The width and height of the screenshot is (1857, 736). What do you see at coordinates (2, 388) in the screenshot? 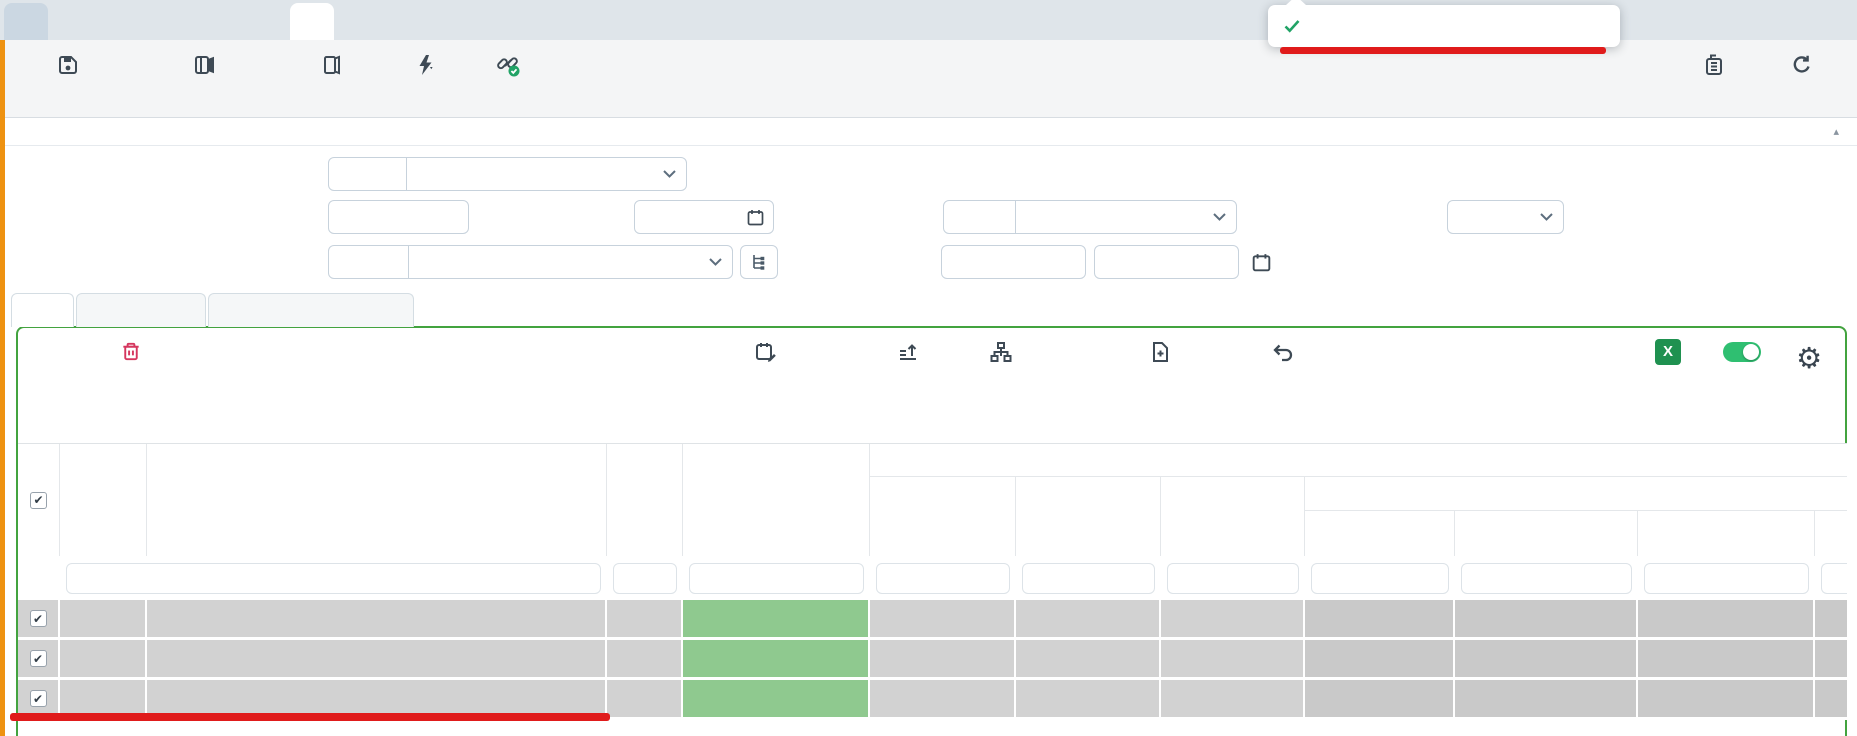
I see `left-edge-bar` at bounding box center [2, 388].